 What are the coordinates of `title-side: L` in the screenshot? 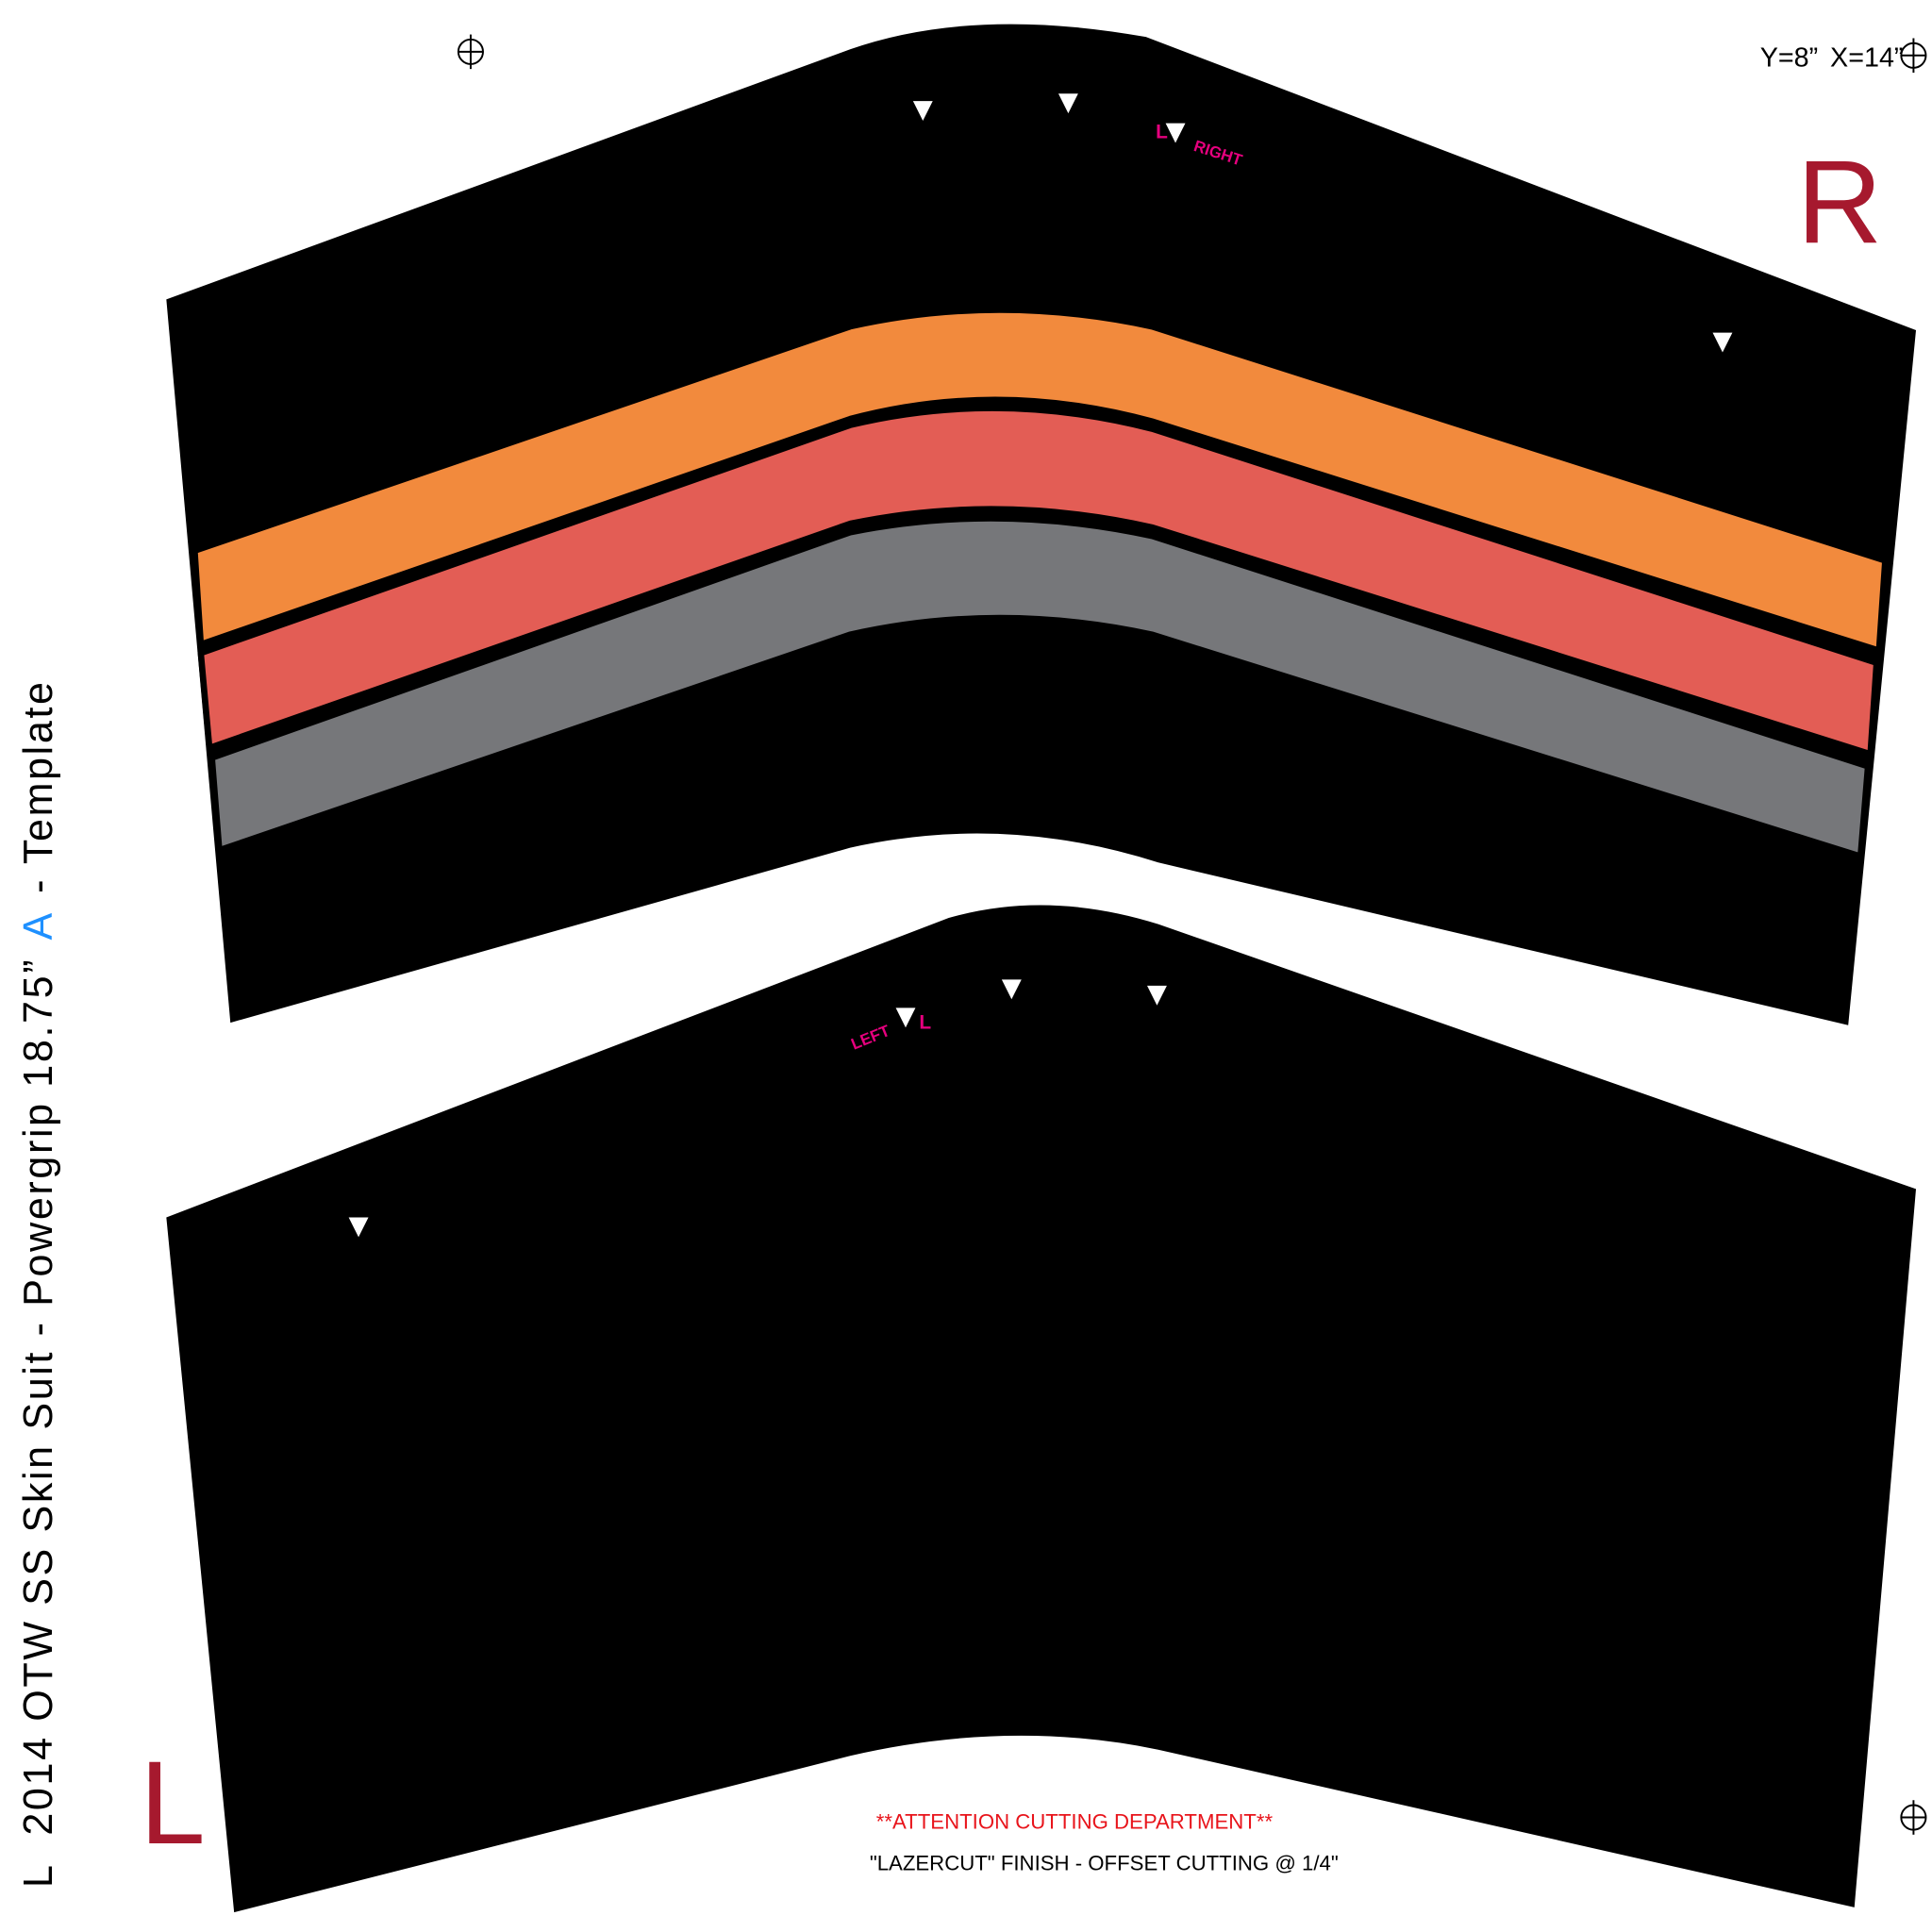 It's located at (38, 1875).